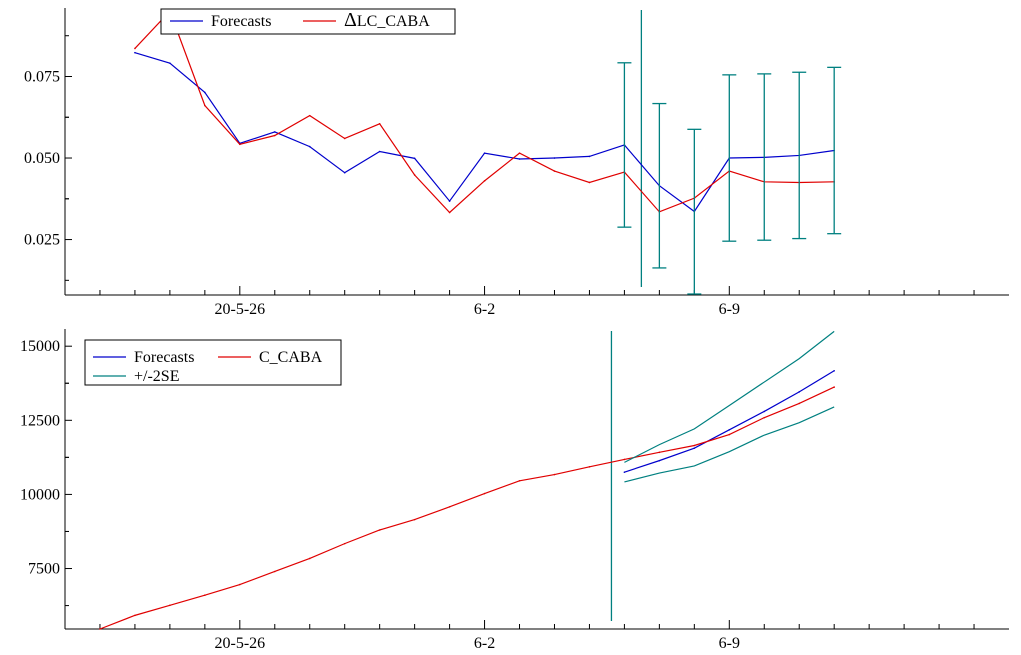 The width and height of the screenshot is (1021, 655). What do you see at coordinates (42, 76) in the screenshot?
I see `y-tick-label: 0.075` at bounding box center [42, 76].